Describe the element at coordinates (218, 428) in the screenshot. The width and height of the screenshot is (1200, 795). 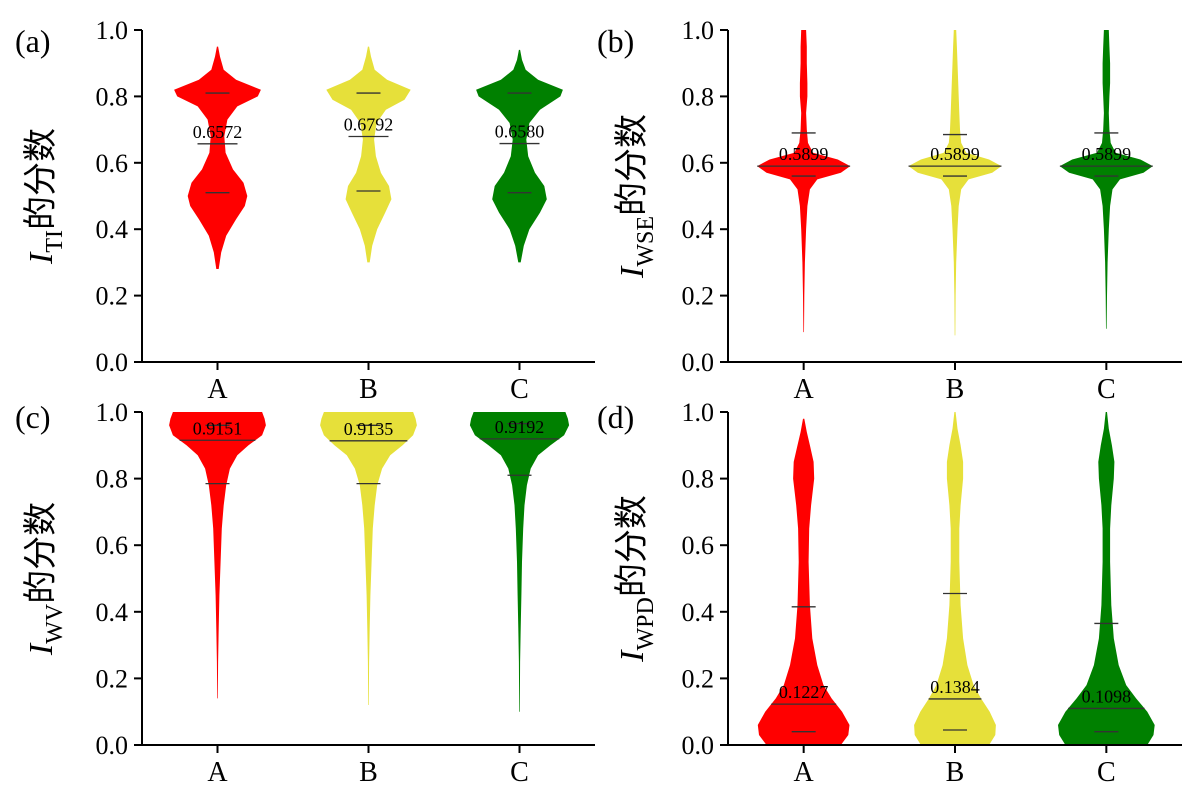
I see `median-label: 0.9151` at that location.